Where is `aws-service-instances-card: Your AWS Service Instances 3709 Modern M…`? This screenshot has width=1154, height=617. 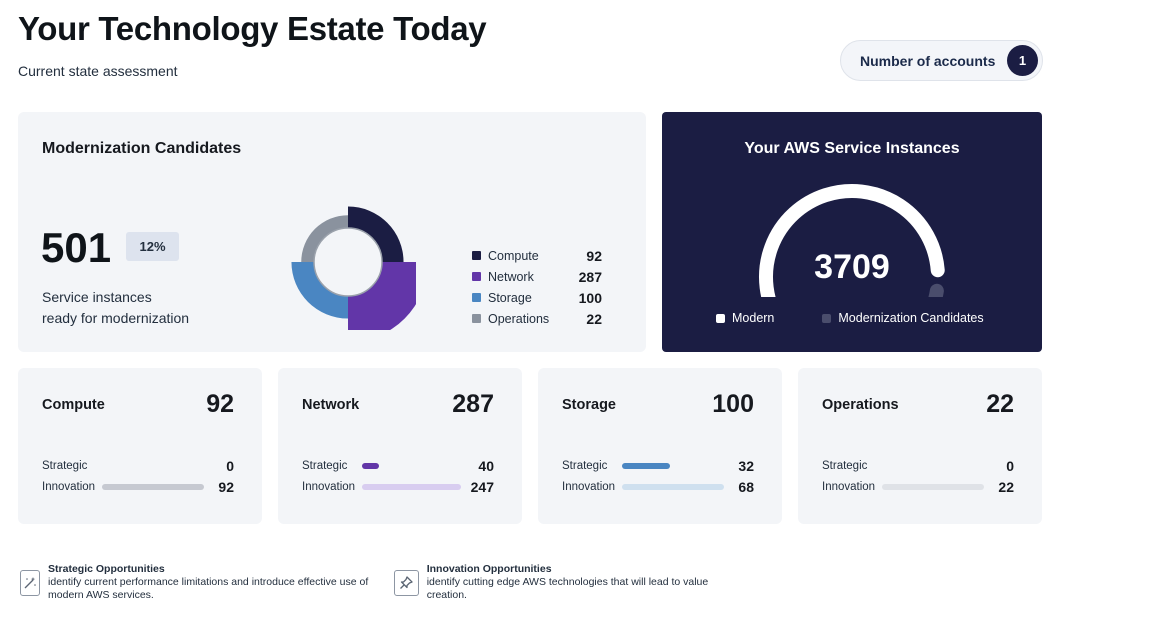
aws-service-instances-card: Your AWS Service Instances 3709 Modern M… is located at coordinates (852, 232).